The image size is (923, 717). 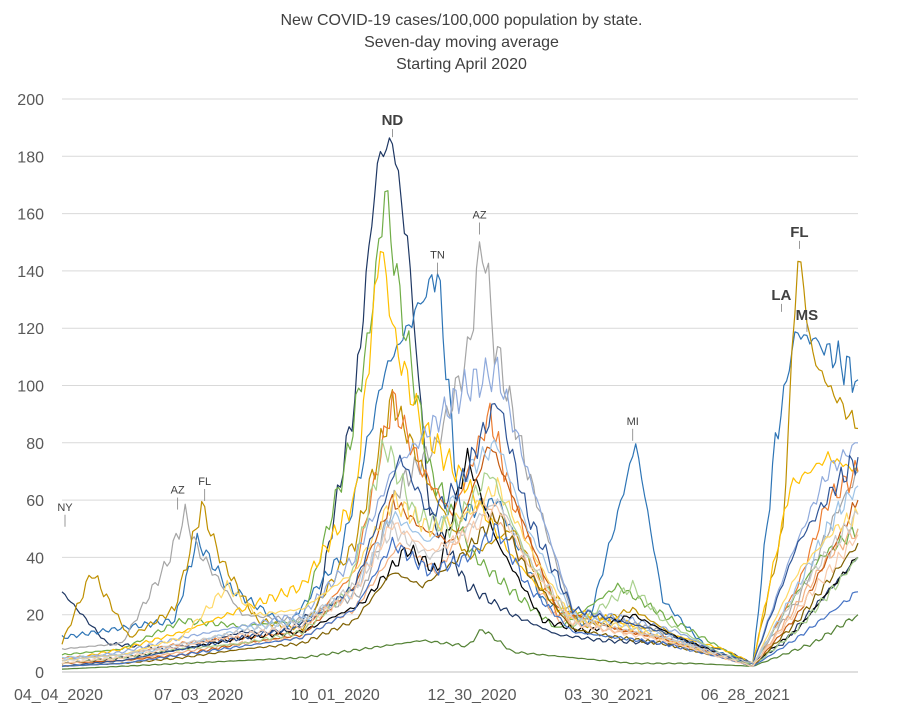 I want to click on annotation-label: NY, so click(x=65, y=508).